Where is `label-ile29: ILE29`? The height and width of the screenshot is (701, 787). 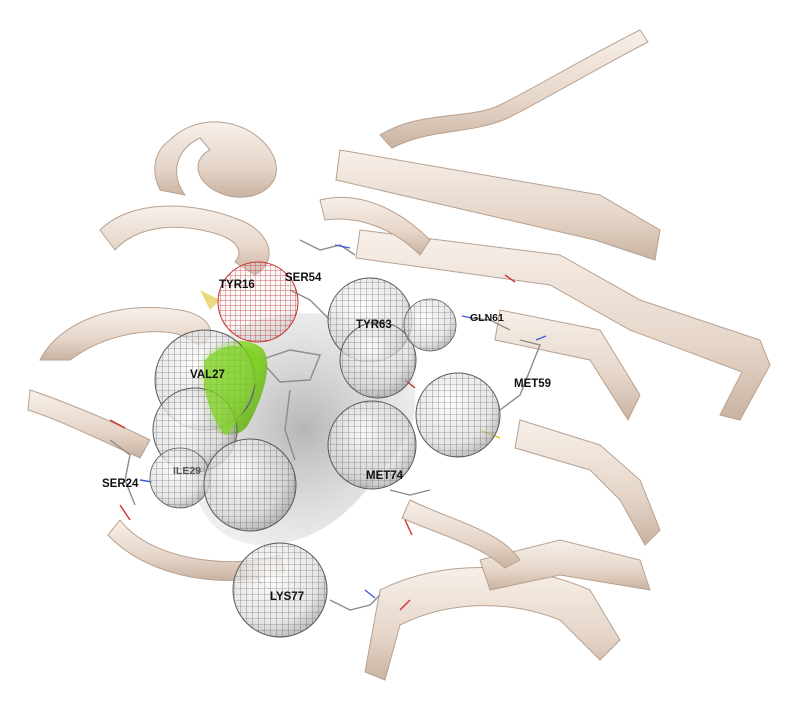
label-ile29: ILE29 is located at coordinates (187, 471).